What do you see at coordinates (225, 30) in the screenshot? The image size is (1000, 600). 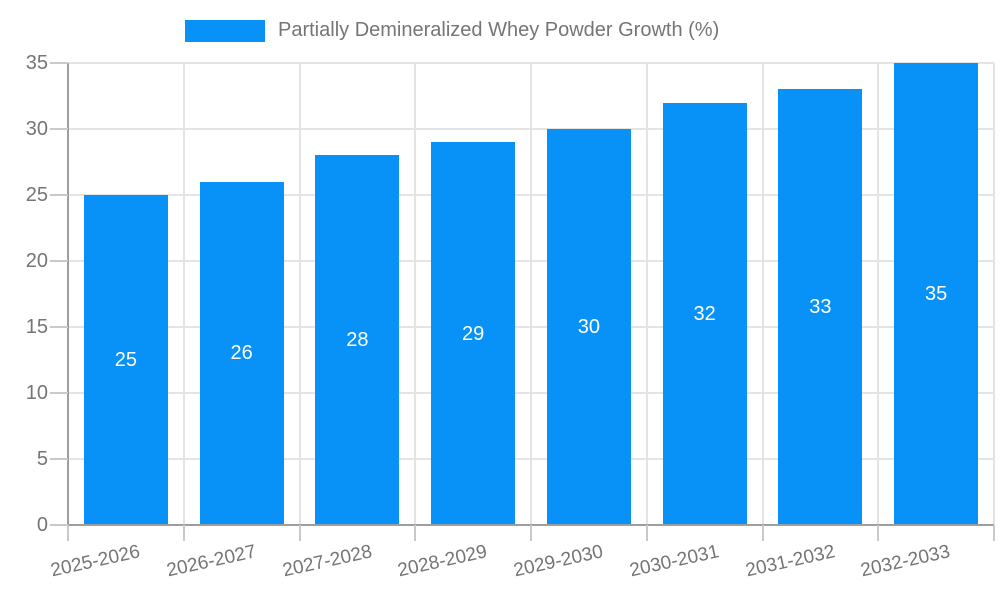 I see `legend-swatch-icon` at bounding box center [225, 30].